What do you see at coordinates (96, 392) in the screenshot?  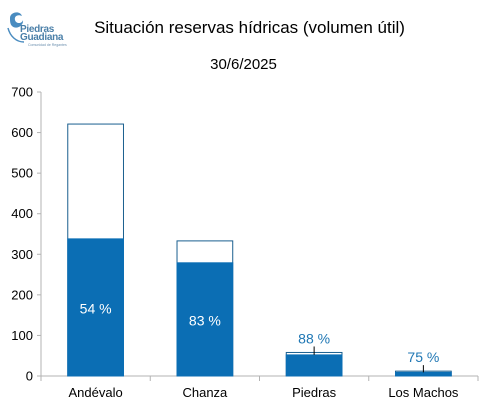 I see `x-tick-label: Andévalo` at bounding box center [96, 392].